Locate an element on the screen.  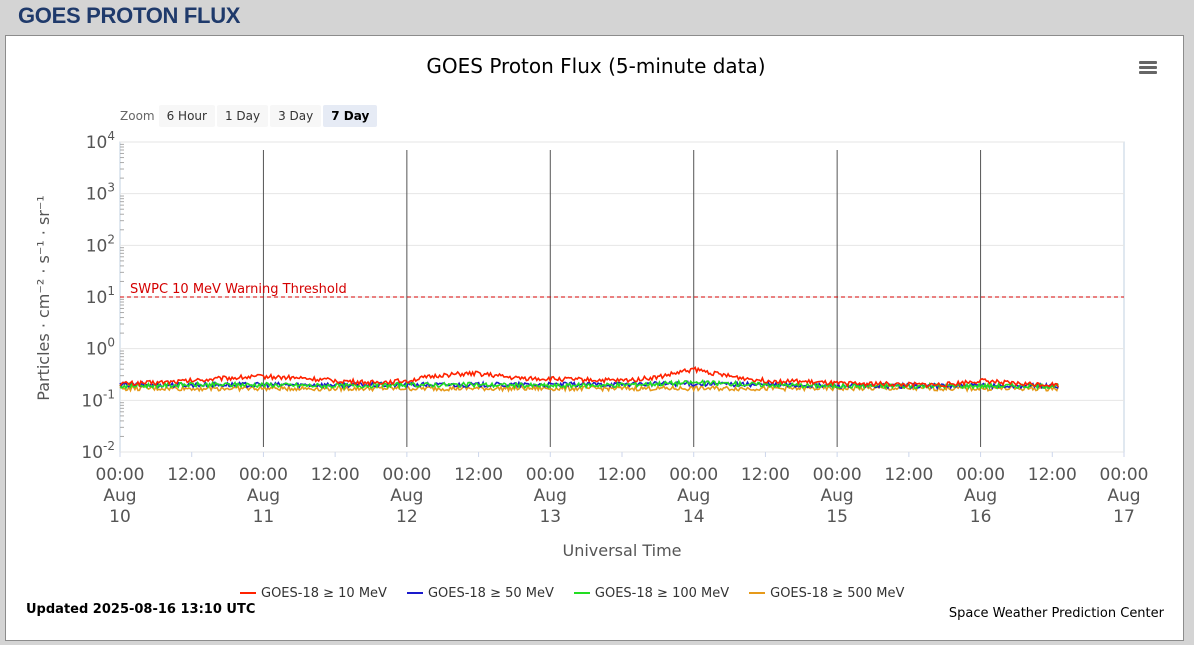
zoom-label: Zoom is located at coordinates (137, 116).